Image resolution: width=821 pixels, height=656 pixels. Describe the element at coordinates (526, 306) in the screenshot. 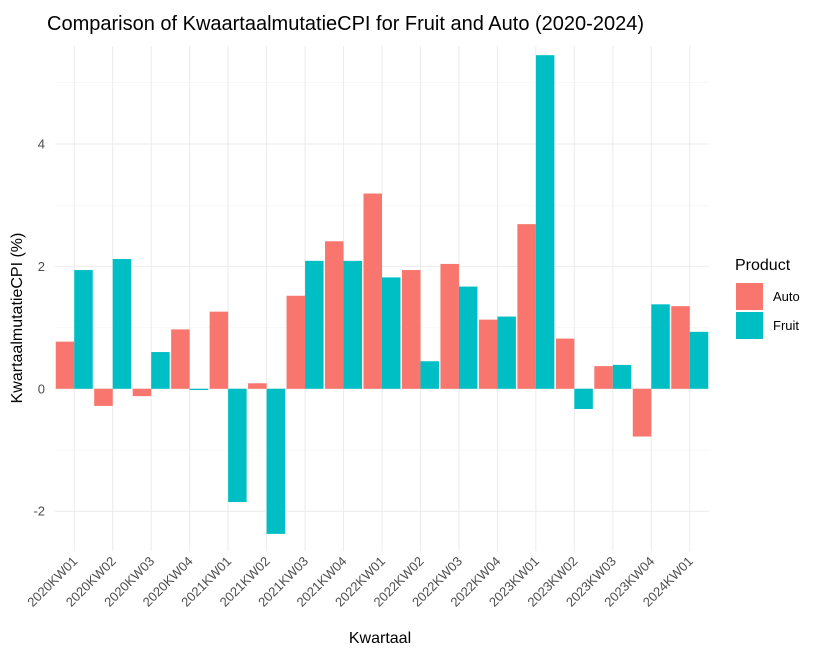

I see `bar-auto-2023kw01` at that location.